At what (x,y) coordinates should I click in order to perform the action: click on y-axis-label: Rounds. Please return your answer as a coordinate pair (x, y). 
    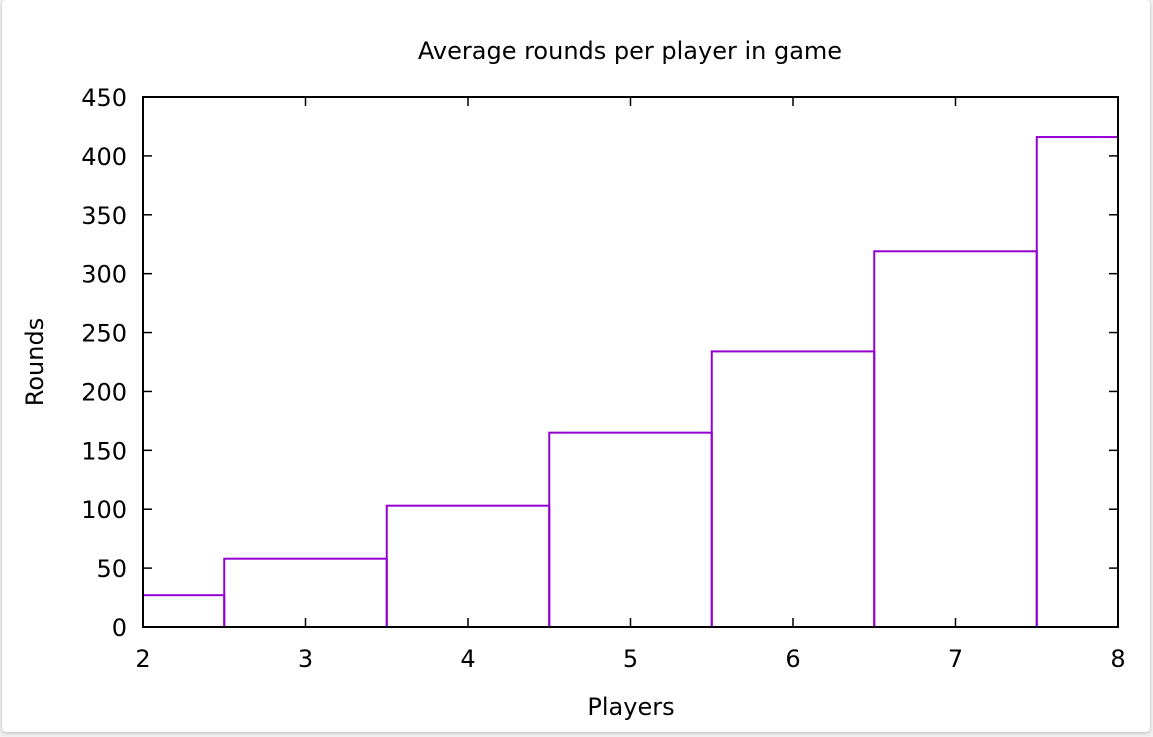
    Looking at the image, I should click on (35, 362).